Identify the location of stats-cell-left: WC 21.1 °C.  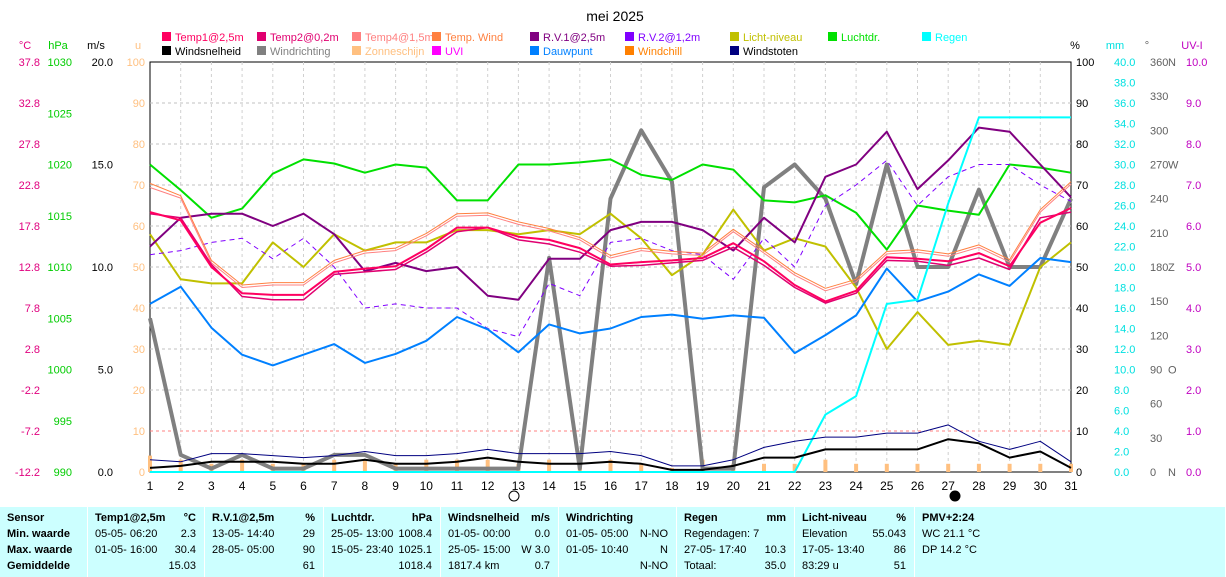
(951, 534).